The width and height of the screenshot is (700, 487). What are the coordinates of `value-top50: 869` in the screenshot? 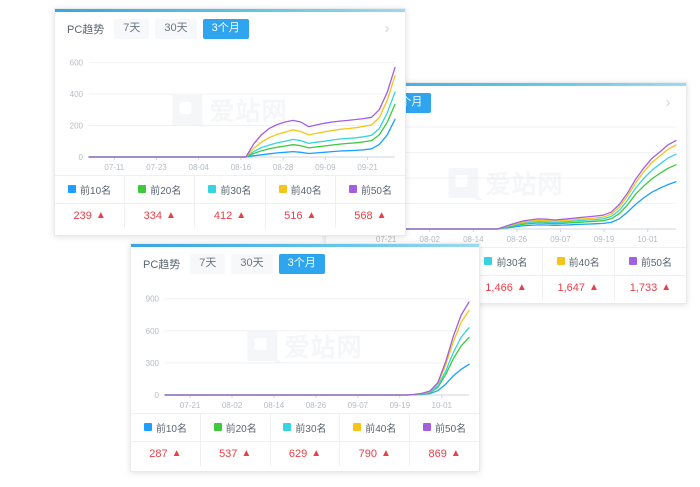 It's located at (437, 453).